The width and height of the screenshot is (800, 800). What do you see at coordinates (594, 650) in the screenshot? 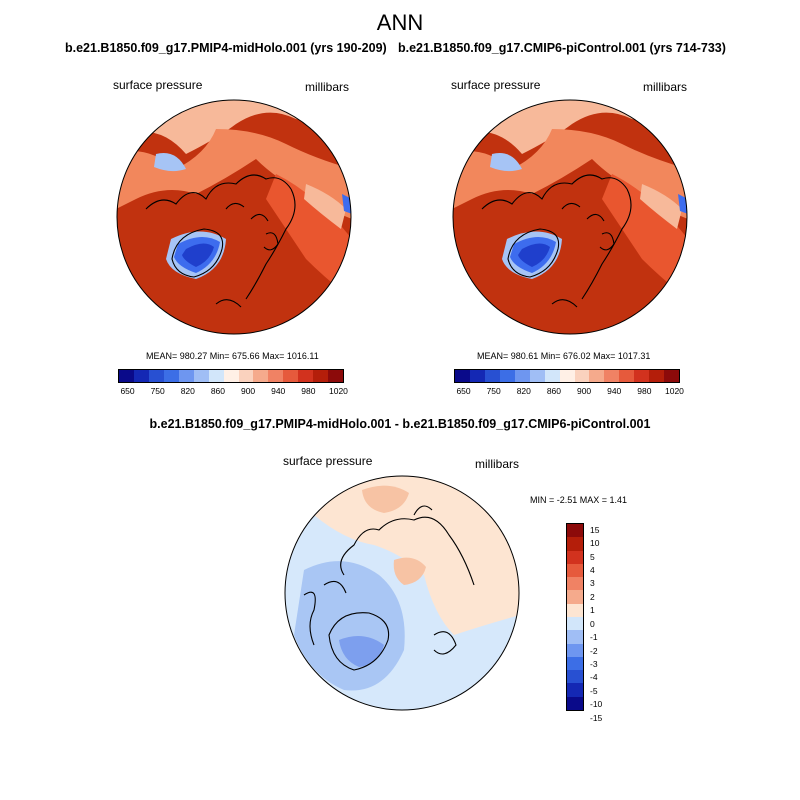
I see `diff-colorbar-tick-label: -2` at bounding box center [594, 650].